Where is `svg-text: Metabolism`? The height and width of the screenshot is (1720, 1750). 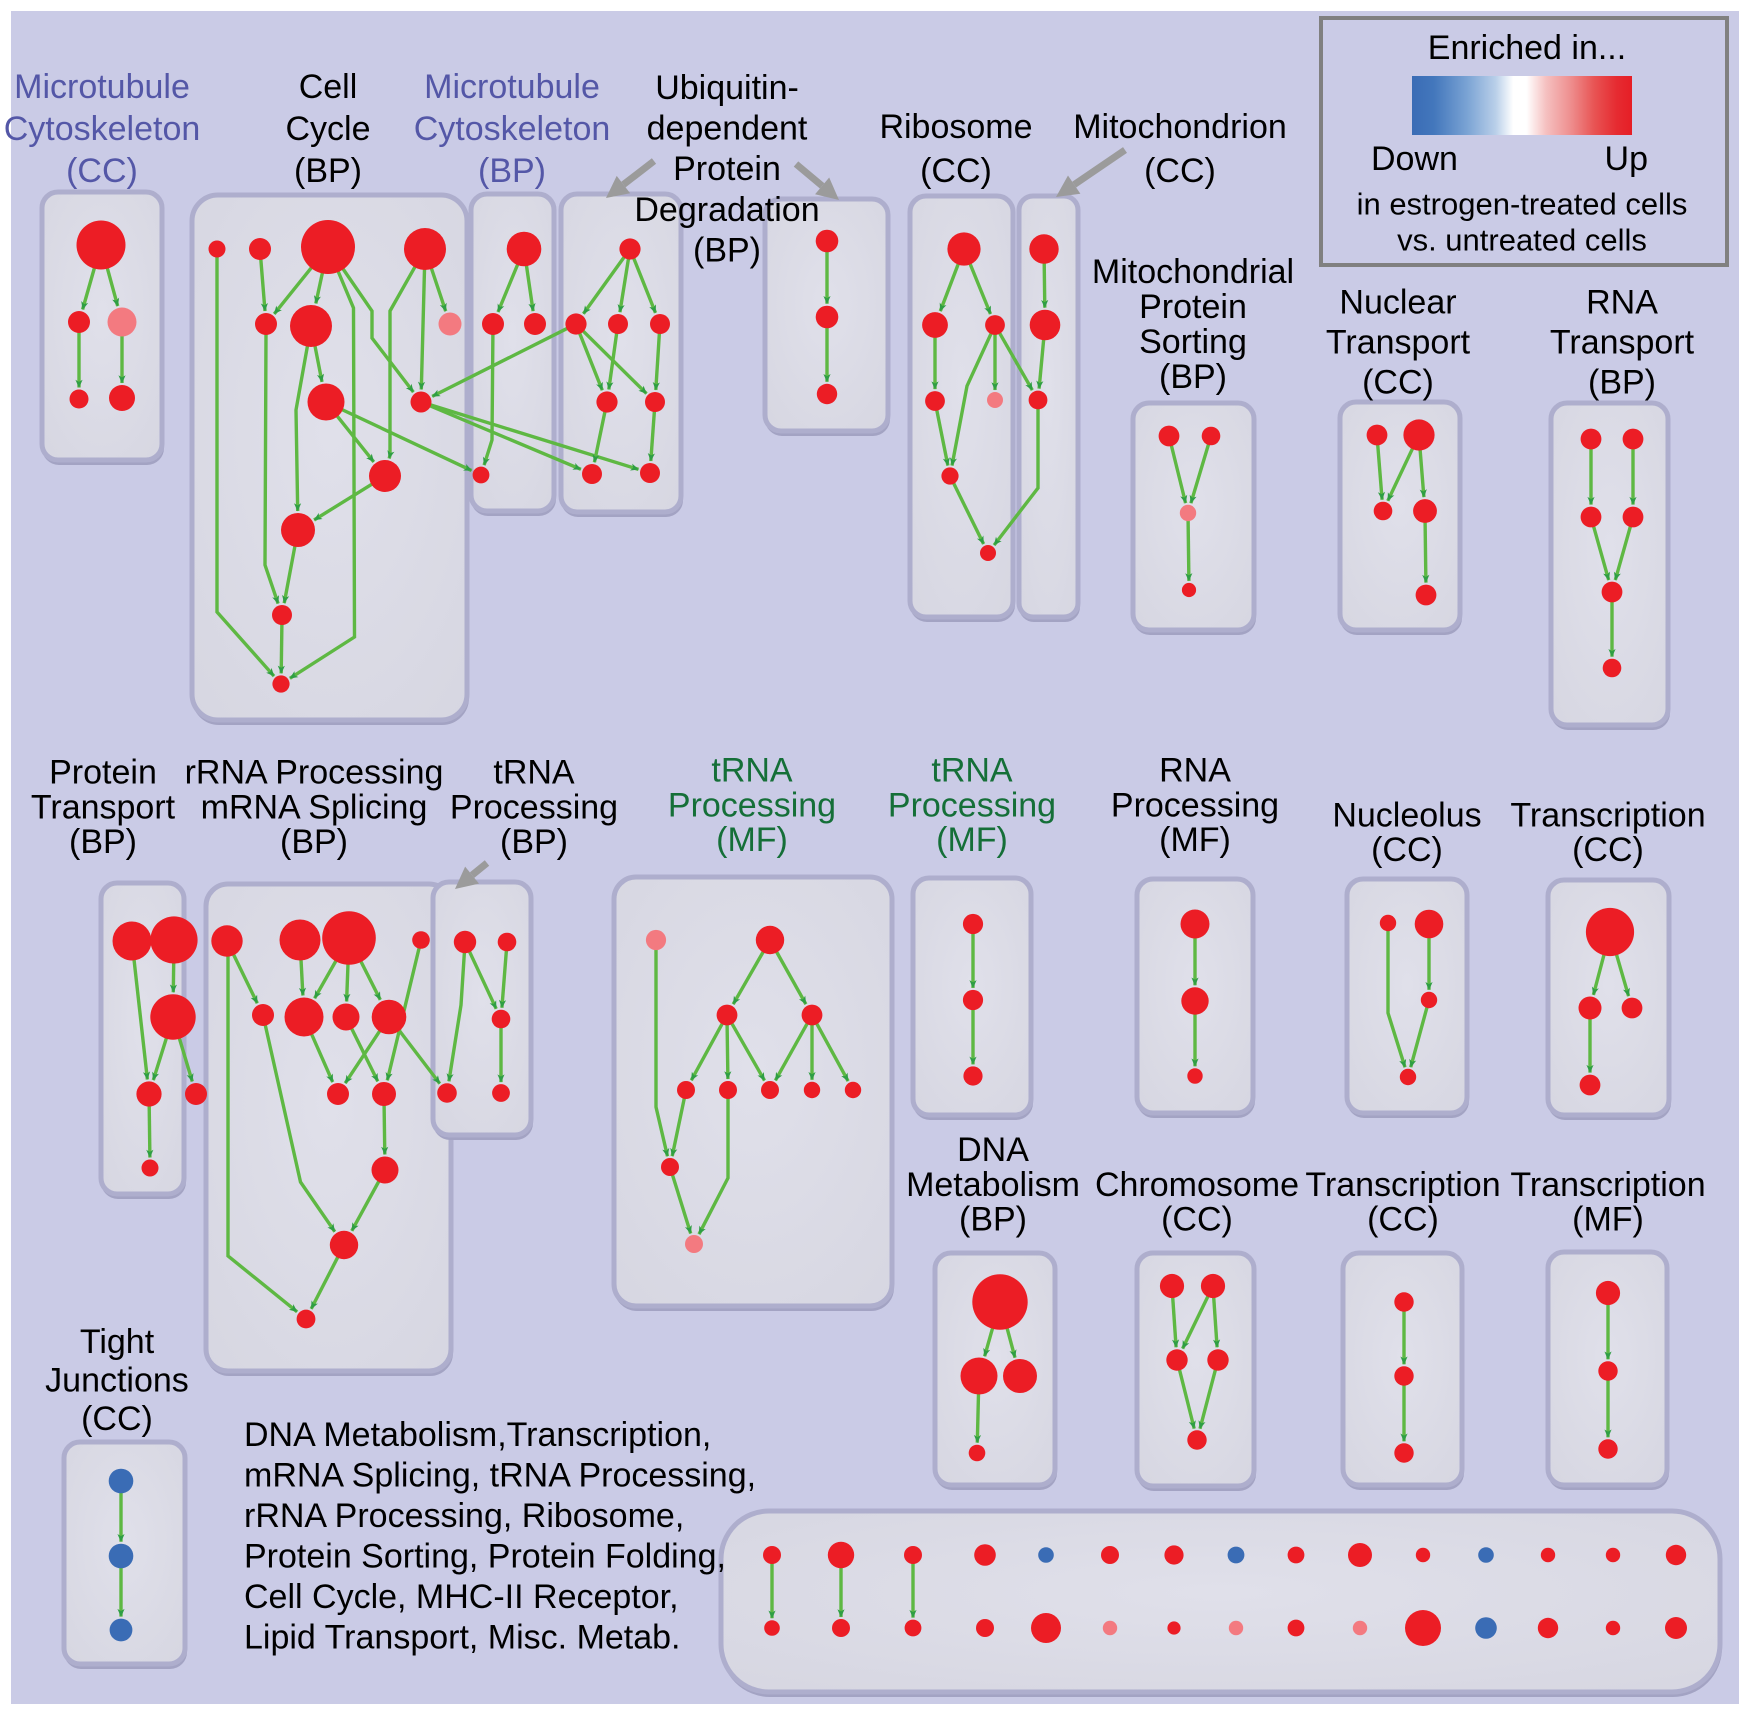 svg-text: Metabolism is located at coordinates (993, 1185).